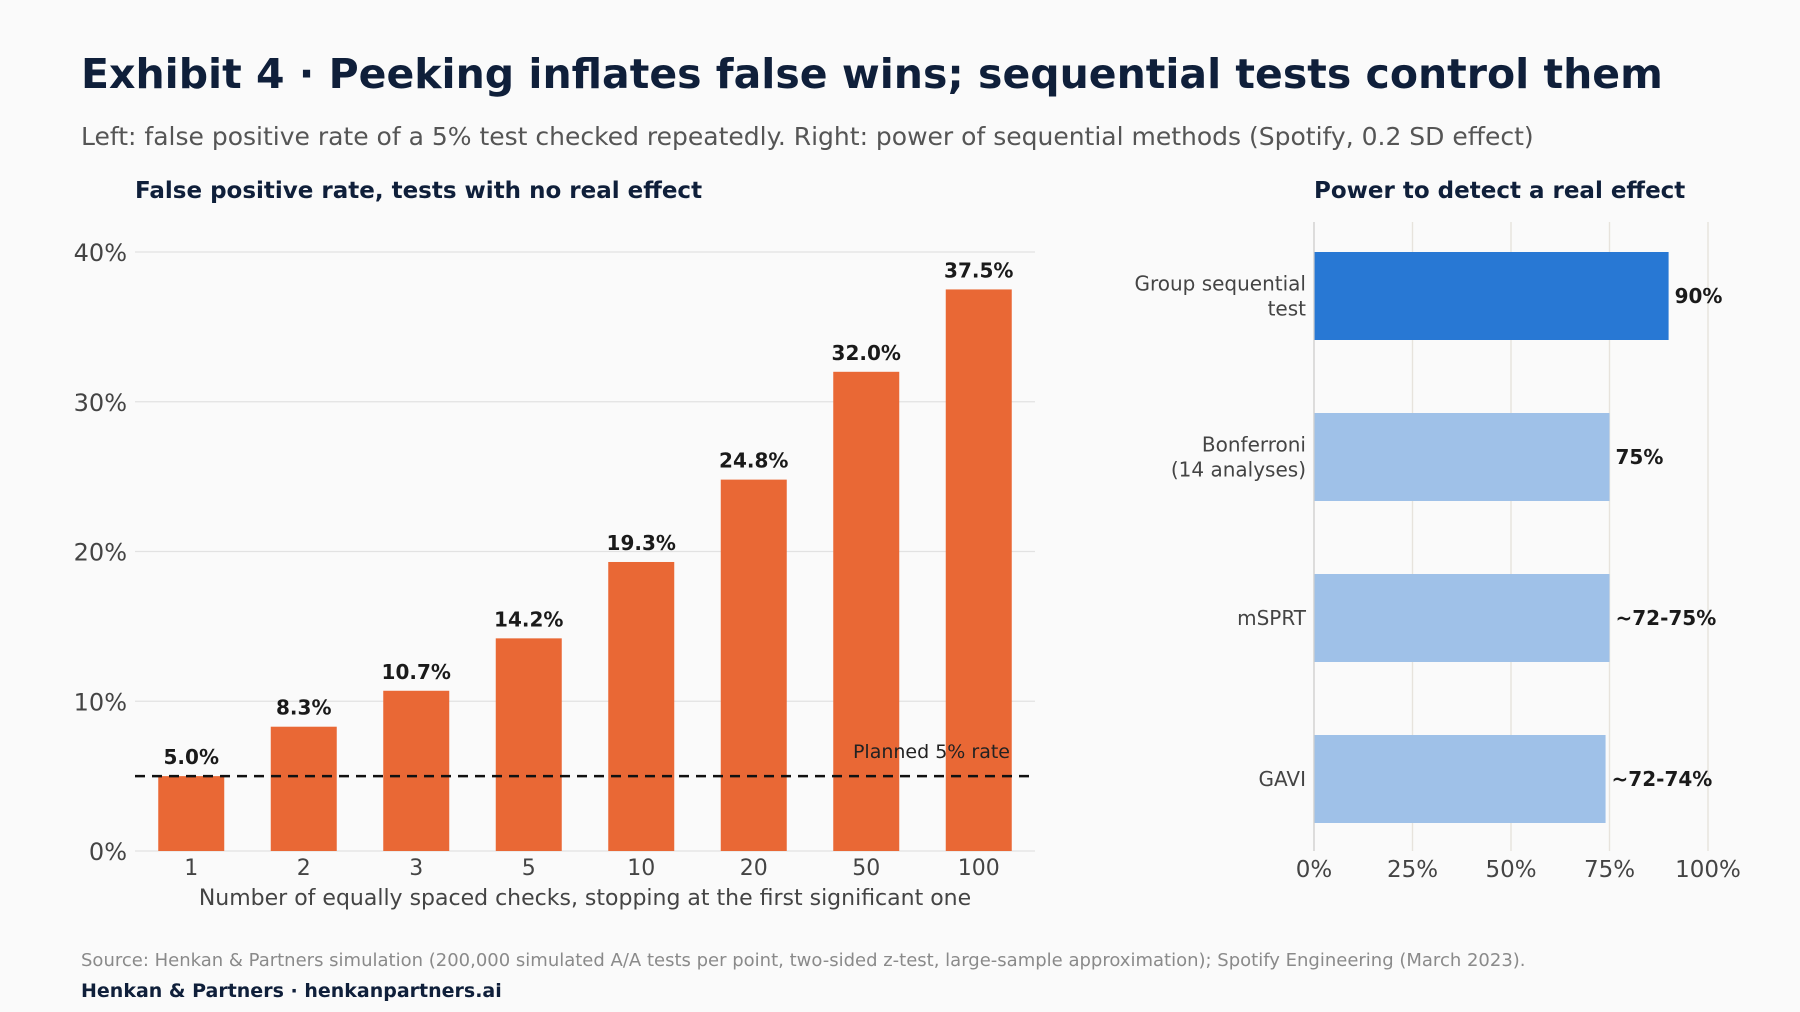 The image size is (1800, 1012). I want to click on bar-value-label: 90%, so click(1699, 296).